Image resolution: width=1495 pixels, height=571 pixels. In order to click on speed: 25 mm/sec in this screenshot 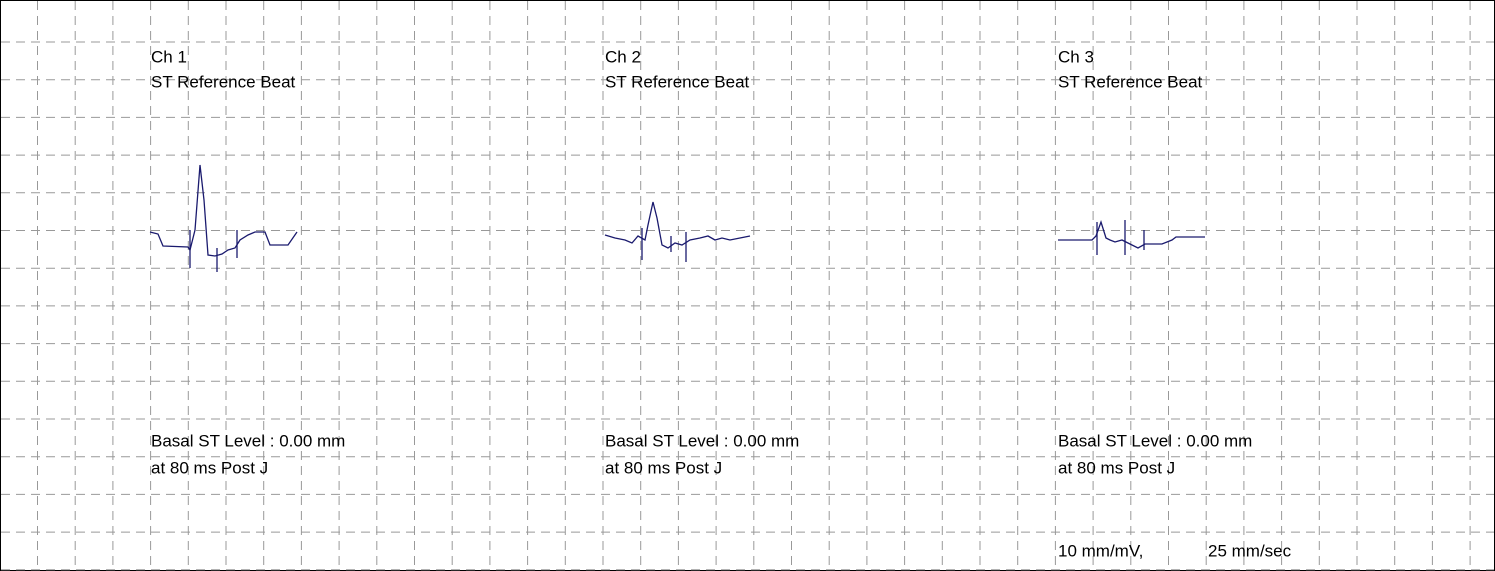, I will do `click(1250, 550)`.